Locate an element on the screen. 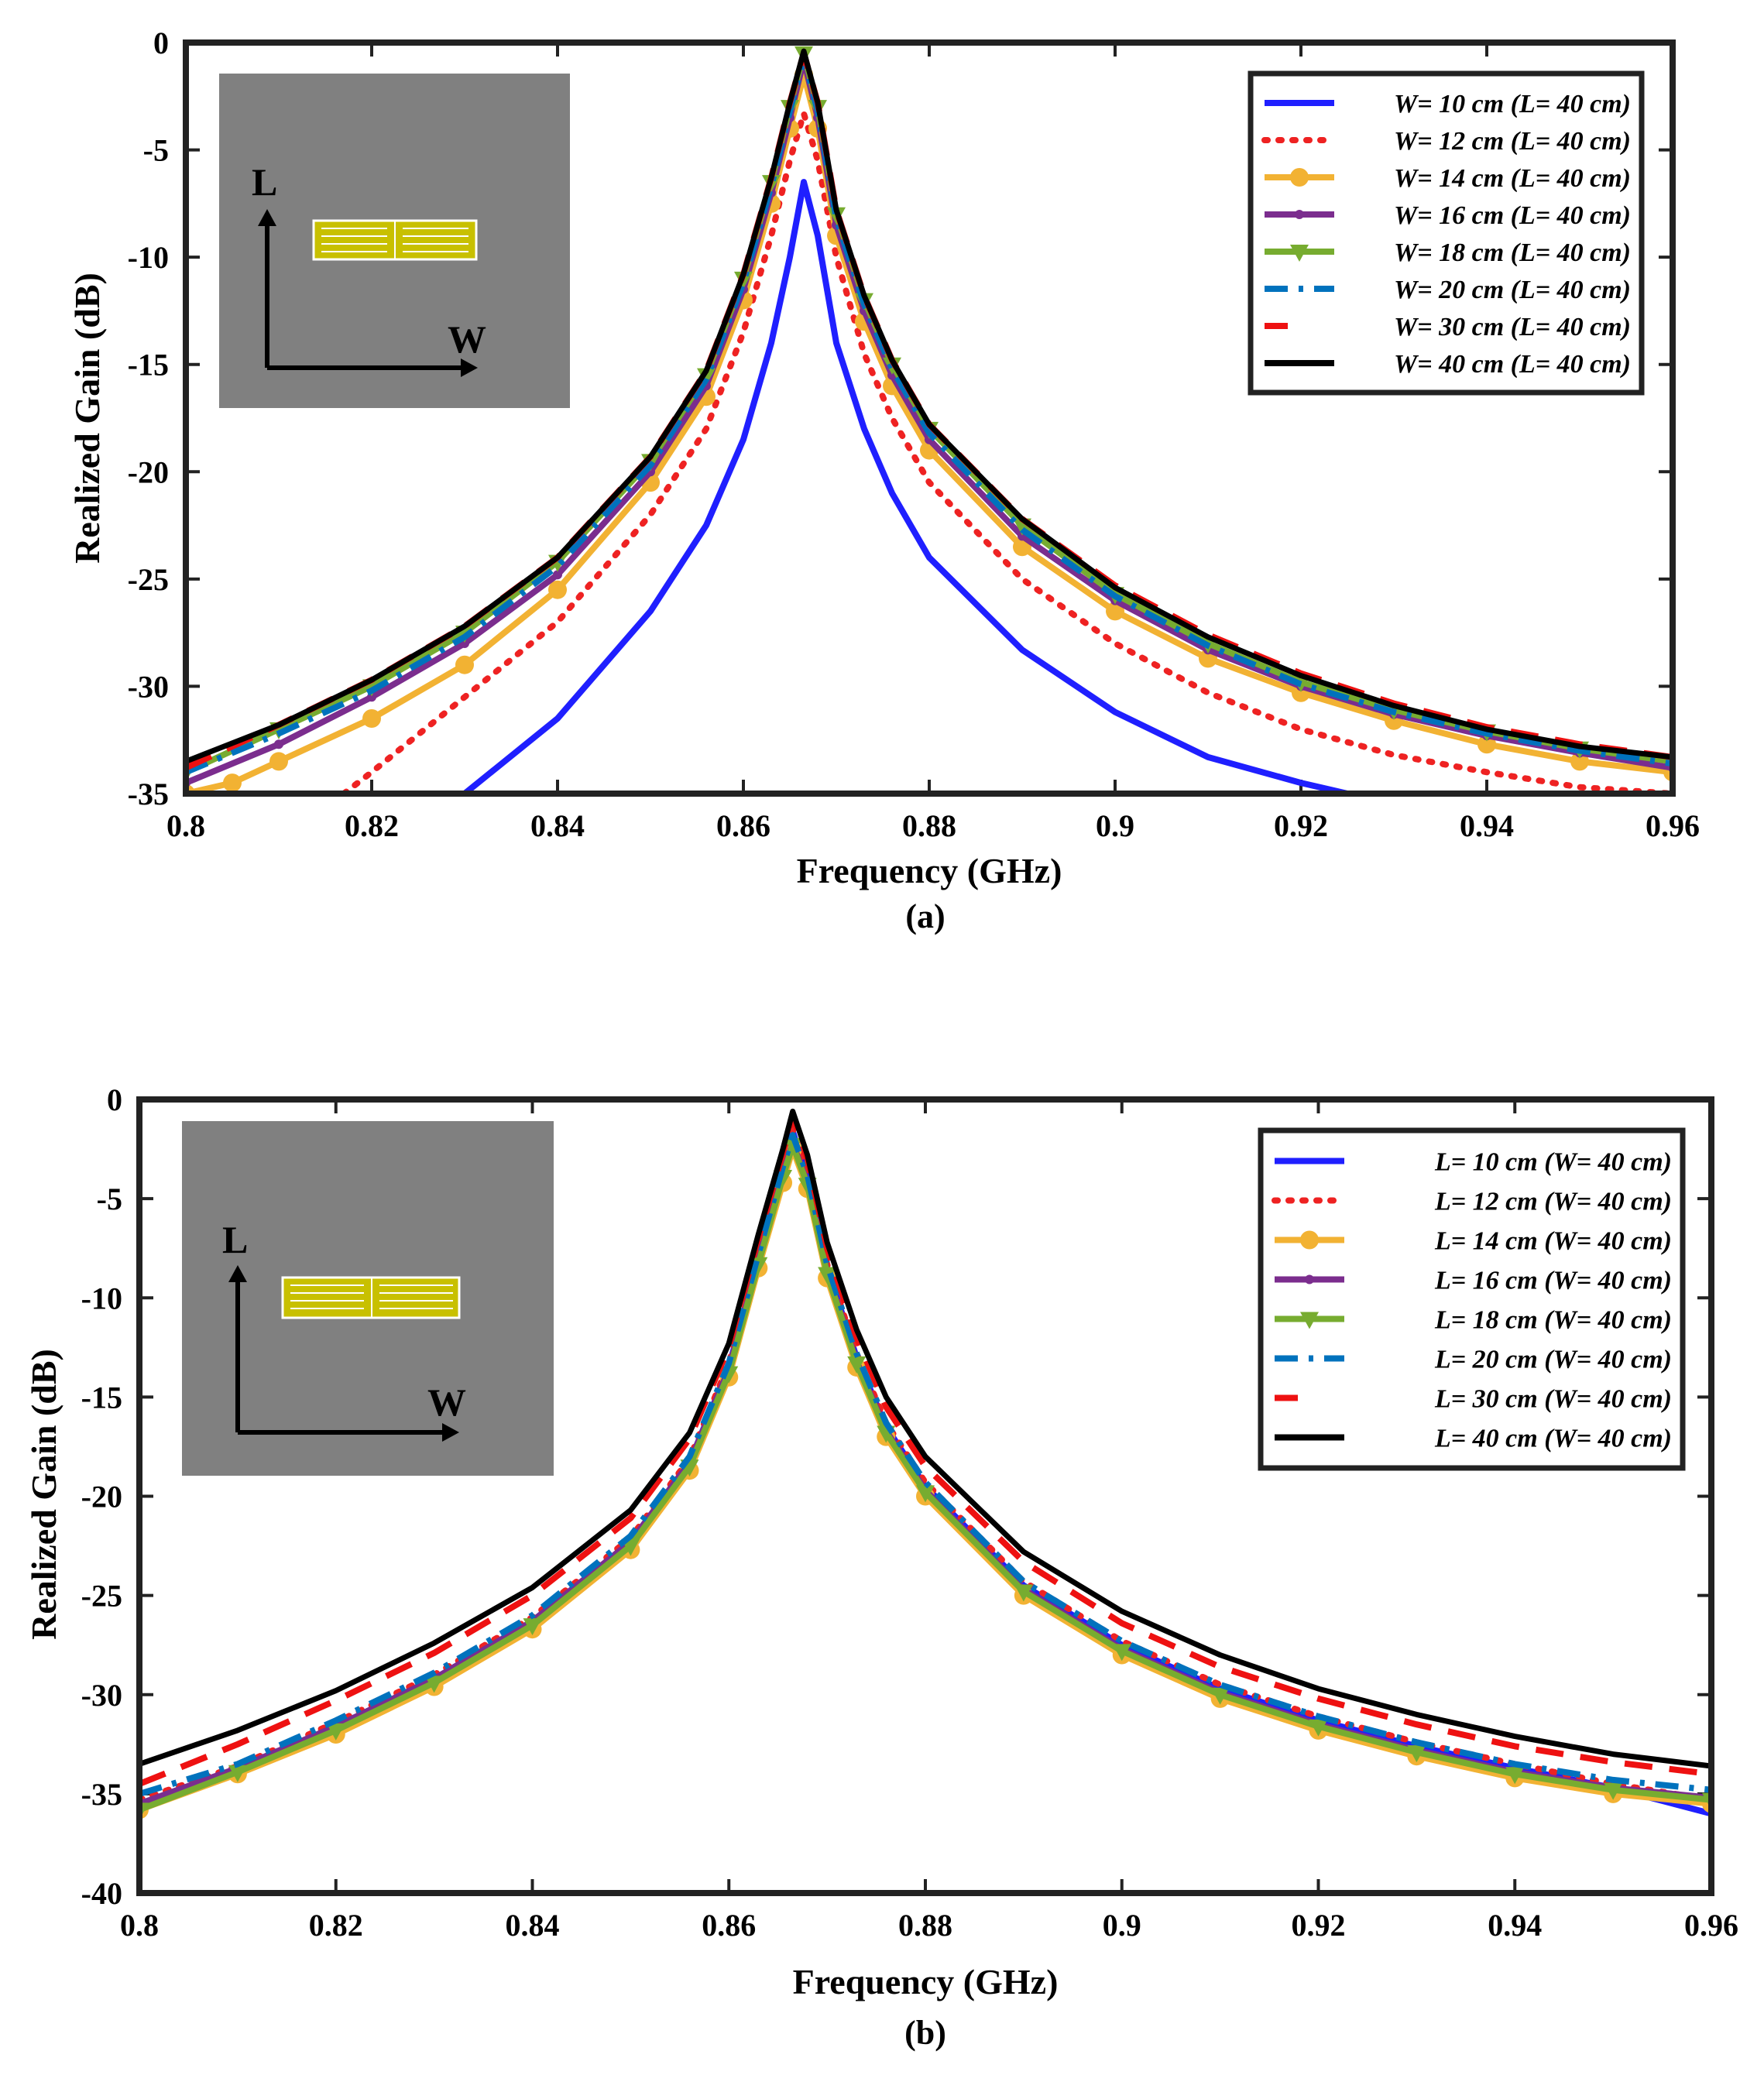 The image size is (1764, 2075). legend-label: W= 12 cm (L= 40 cm) is located at coordinates (1512, 141).